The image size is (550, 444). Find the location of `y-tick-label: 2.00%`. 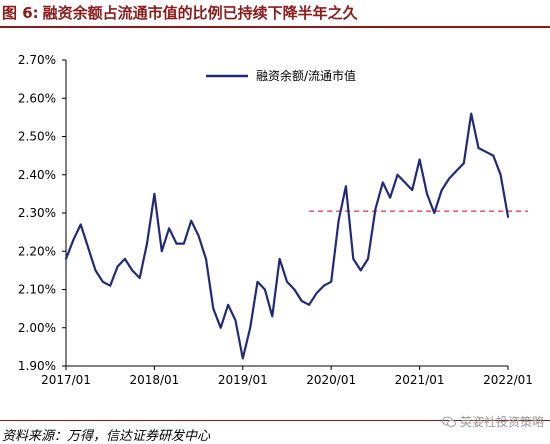

y-tick-label: 2.00% is located at coordinates (37, 328).